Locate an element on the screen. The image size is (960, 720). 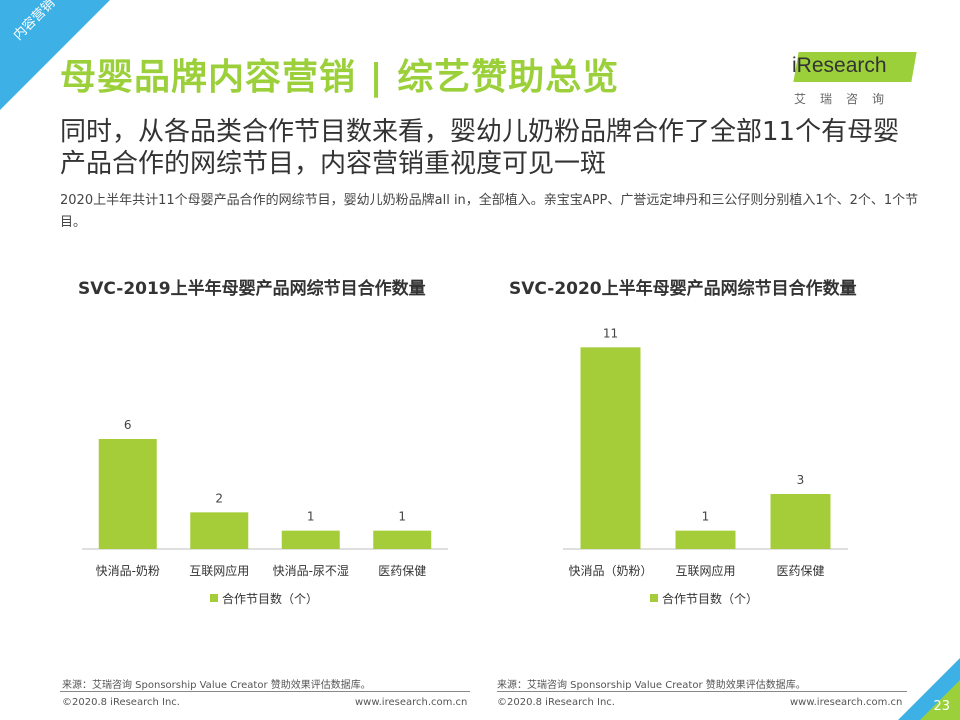
category-tick-label: 快消品-奶粉 is located at coordinates (128, 571).